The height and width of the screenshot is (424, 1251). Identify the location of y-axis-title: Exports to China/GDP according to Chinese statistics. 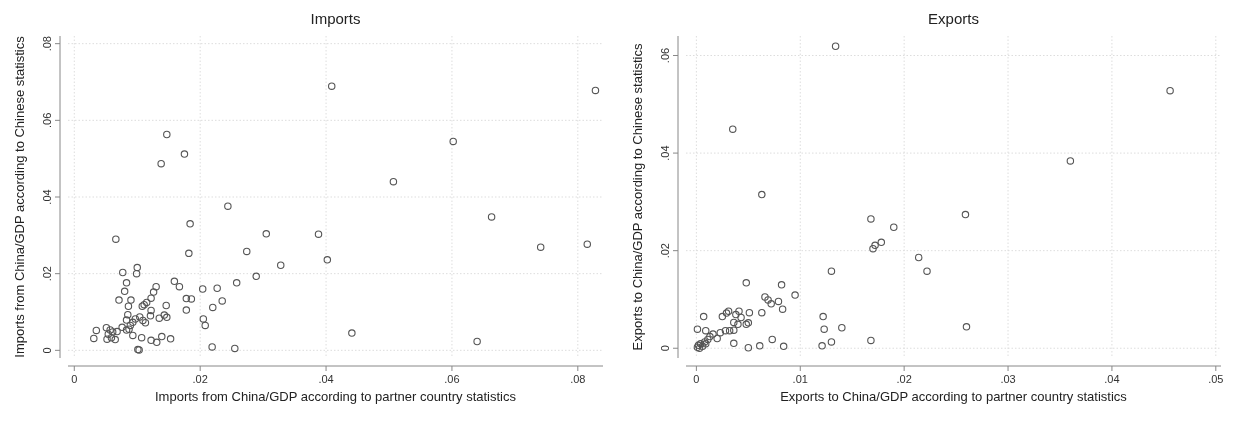
(637, 197).